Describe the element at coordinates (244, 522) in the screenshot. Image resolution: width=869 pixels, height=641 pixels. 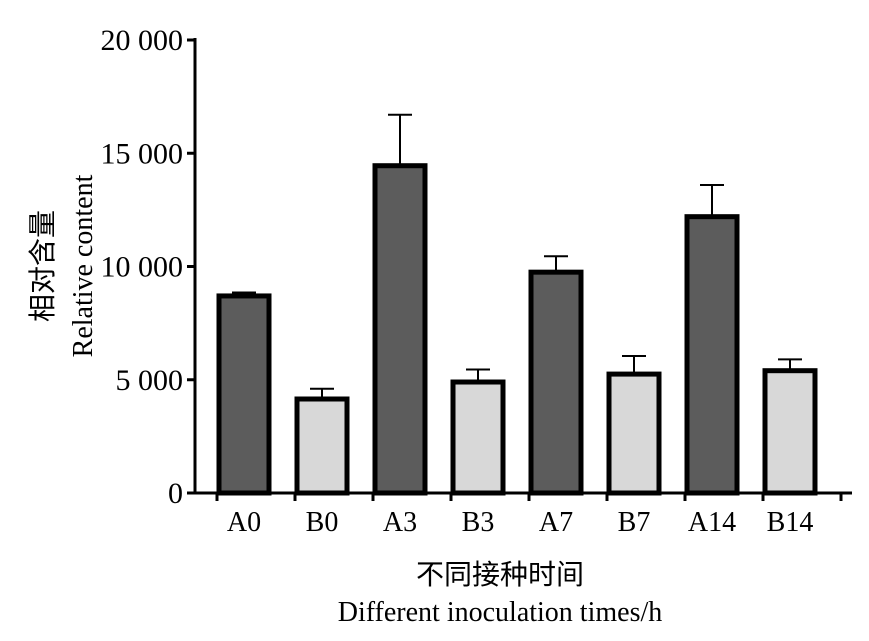
I see `x-tick-label: A0` at that location.